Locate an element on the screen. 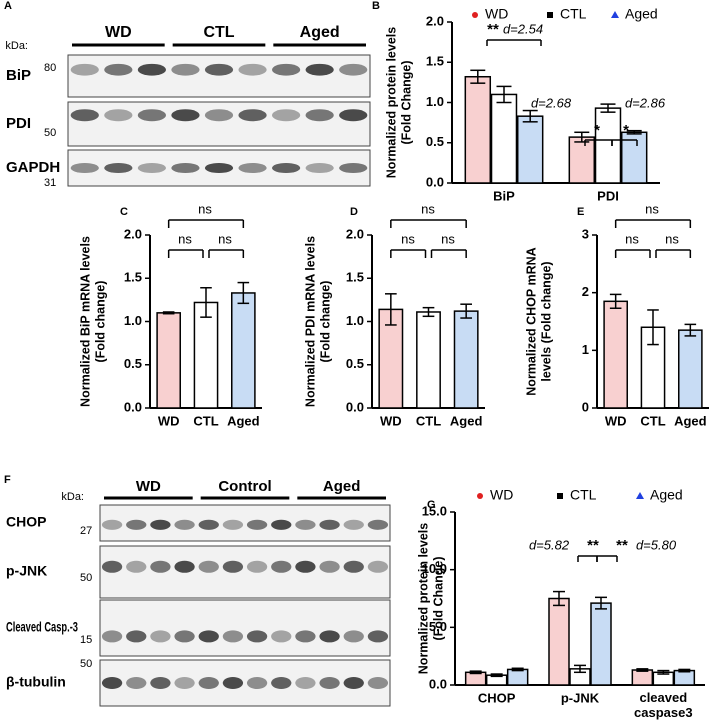 The image size is (709, 720). x-tick-label: CHOP is located at coordinates (497, 697).